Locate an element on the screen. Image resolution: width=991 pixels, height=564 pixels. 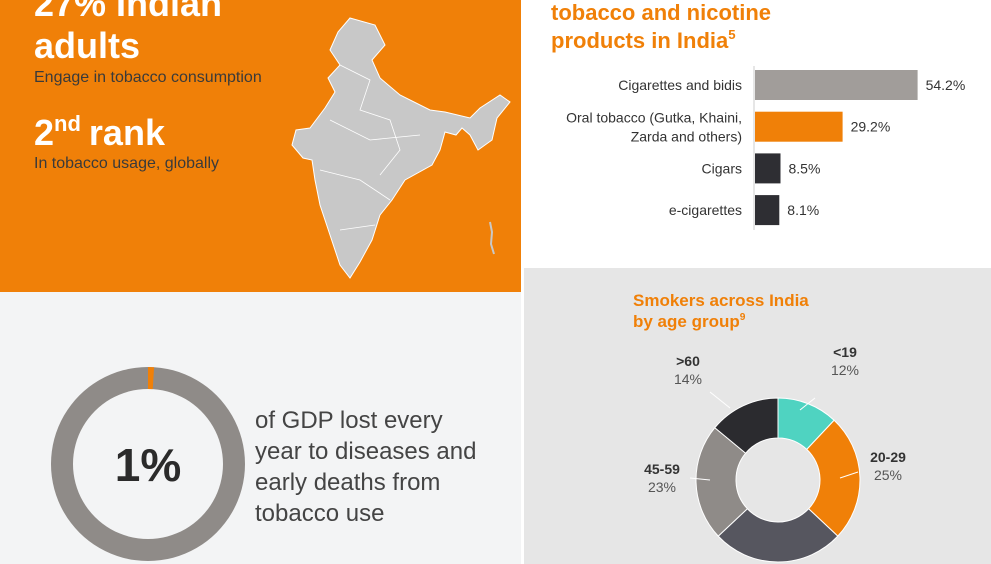
segment-value: 12% is located at coordinates (845, 370).